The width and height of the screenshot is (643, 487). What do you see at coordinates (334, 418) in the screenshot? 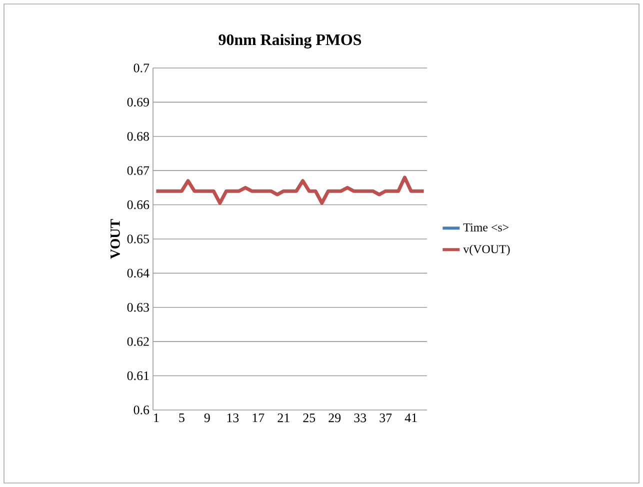
I see `x-tick-label: 29` at bounding box center [334, 418].